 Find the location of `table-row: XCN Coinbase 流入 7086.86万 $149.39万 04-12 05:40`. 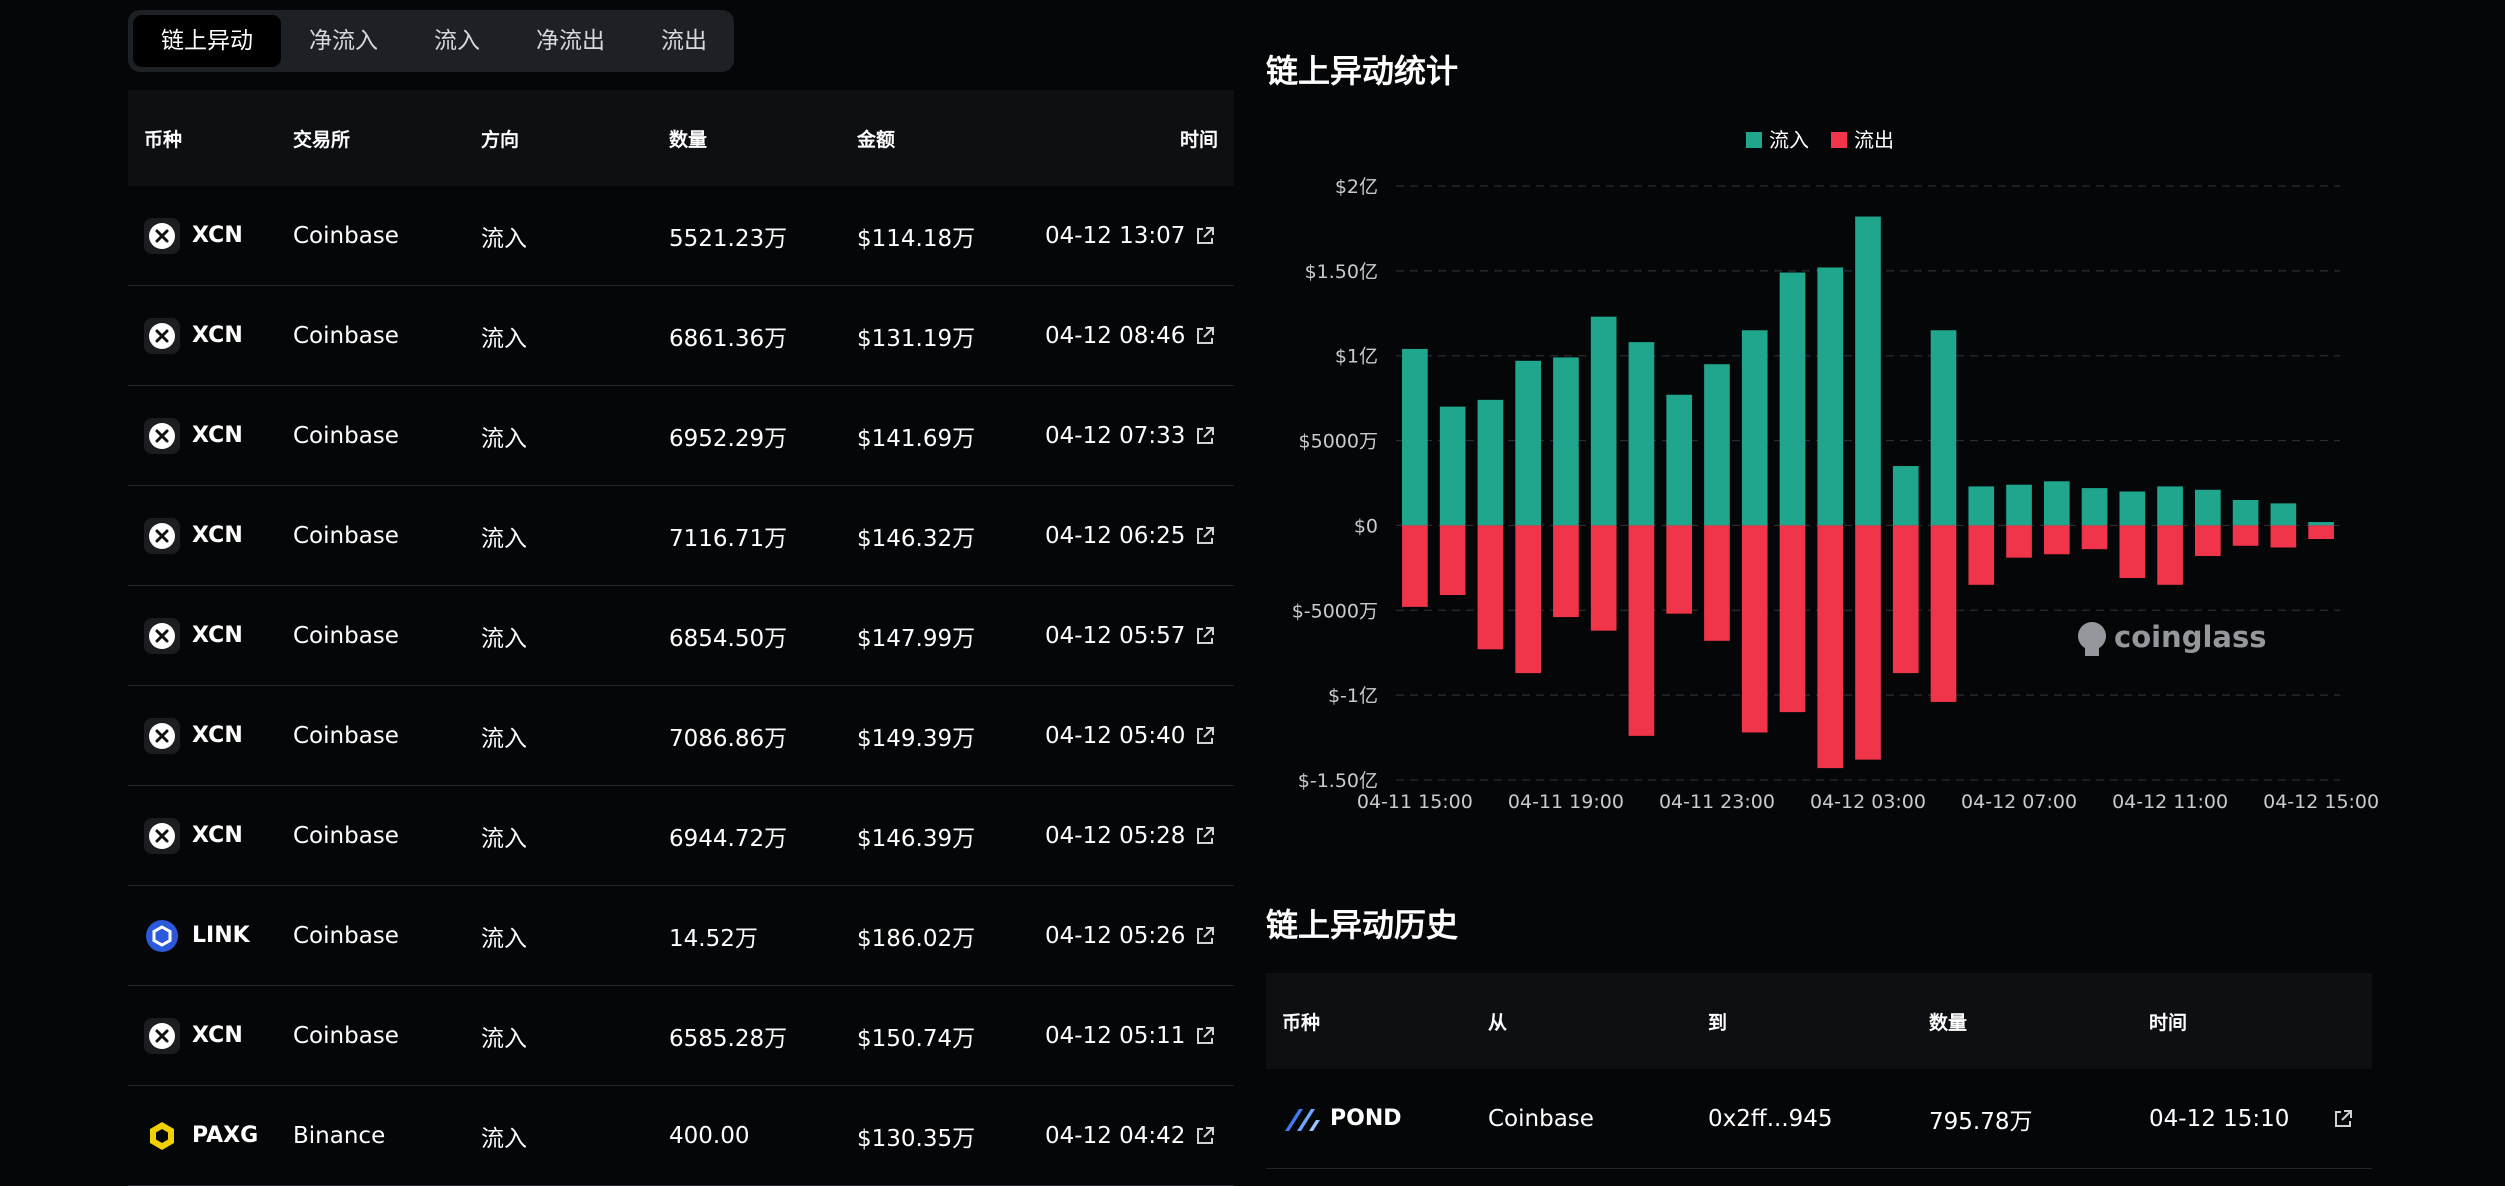

table-row: XCN Coinbase 流入 7086.86万 $149.39万 04-12 05:40 is located at coordinates (681, 736).